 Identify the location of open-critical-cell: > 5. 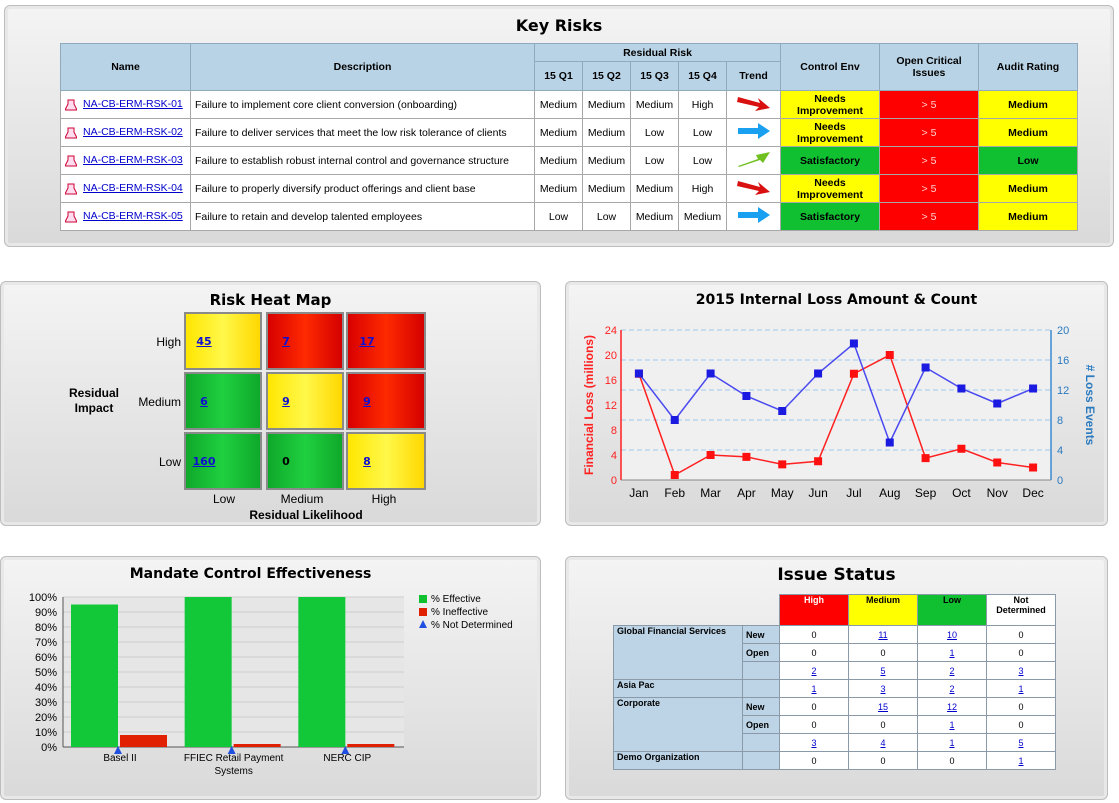
(929, 188).